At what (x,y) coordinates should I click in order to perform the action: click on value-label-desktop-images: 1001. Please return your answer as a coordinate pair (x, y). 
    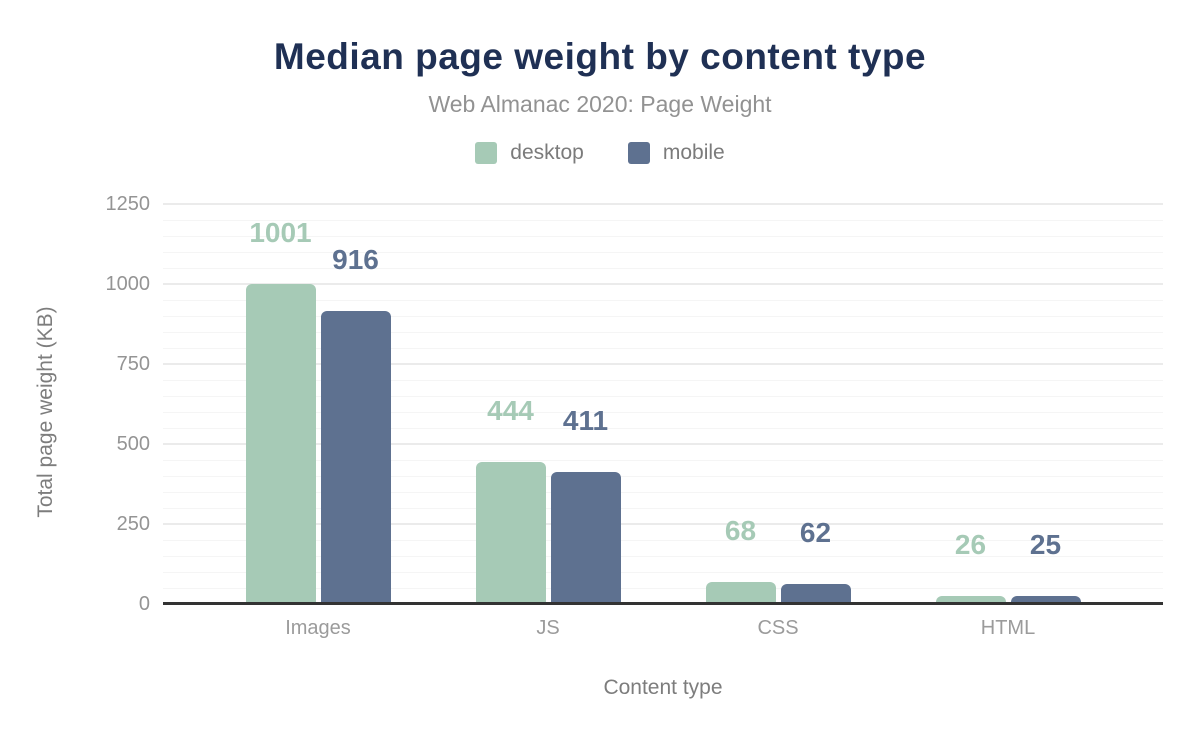
    Looking at the image, I should click on (280, 232).